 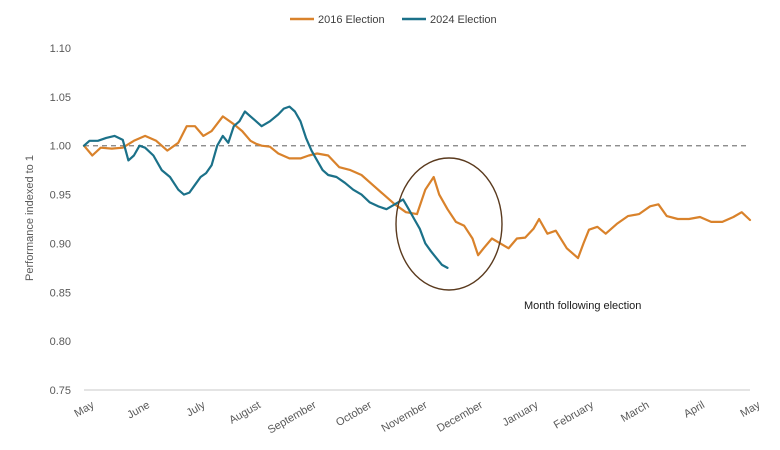 I want to click on x-tick-label: March, so click(x=635, y=412).